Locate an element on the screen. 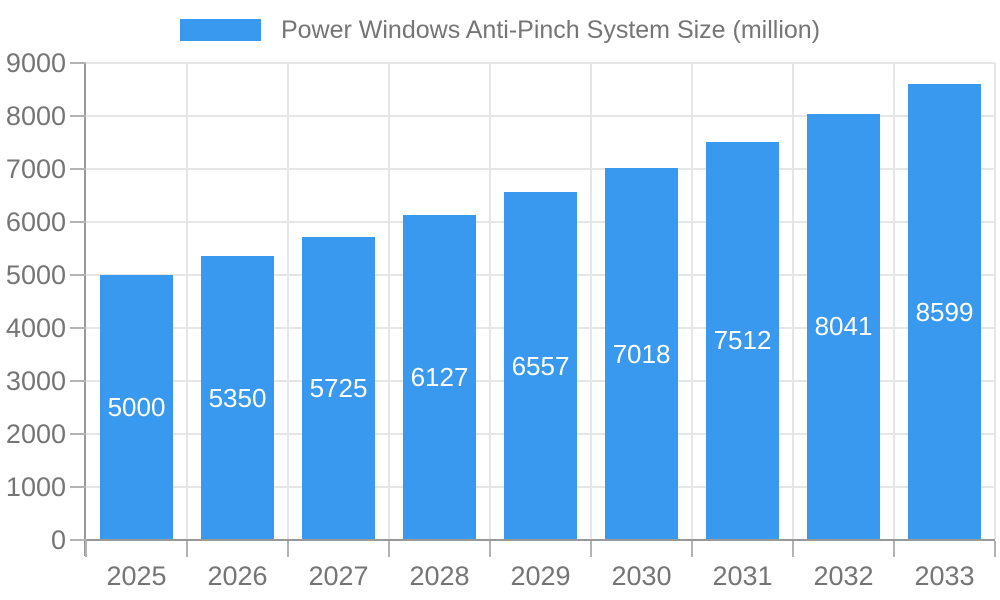 Image resolution: width=1000 pixels, height=600 pixels. x-axis-tick-label: 2029 is located at coordinates (540, 576).